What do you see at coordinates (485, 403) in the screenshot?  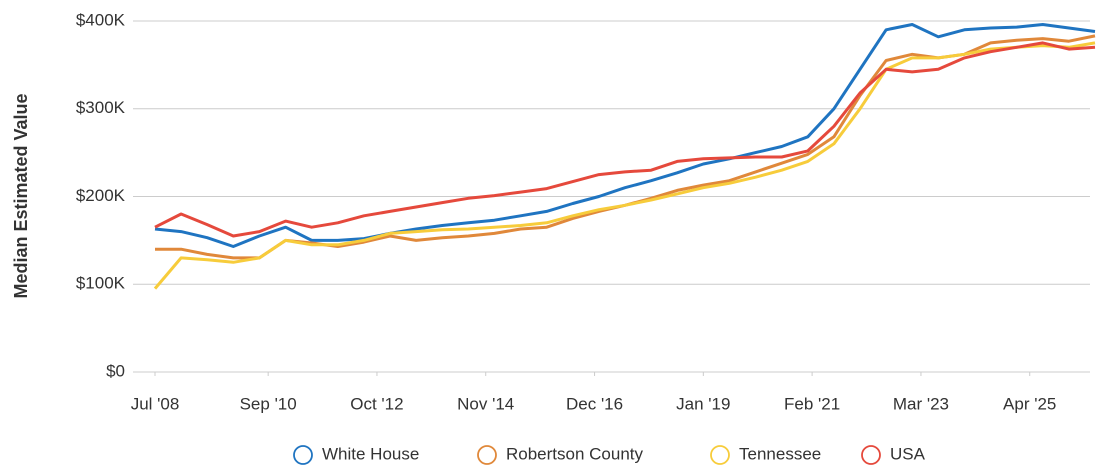 I see `x-tick-label: Nov '14` at bounding box center [485, 403].